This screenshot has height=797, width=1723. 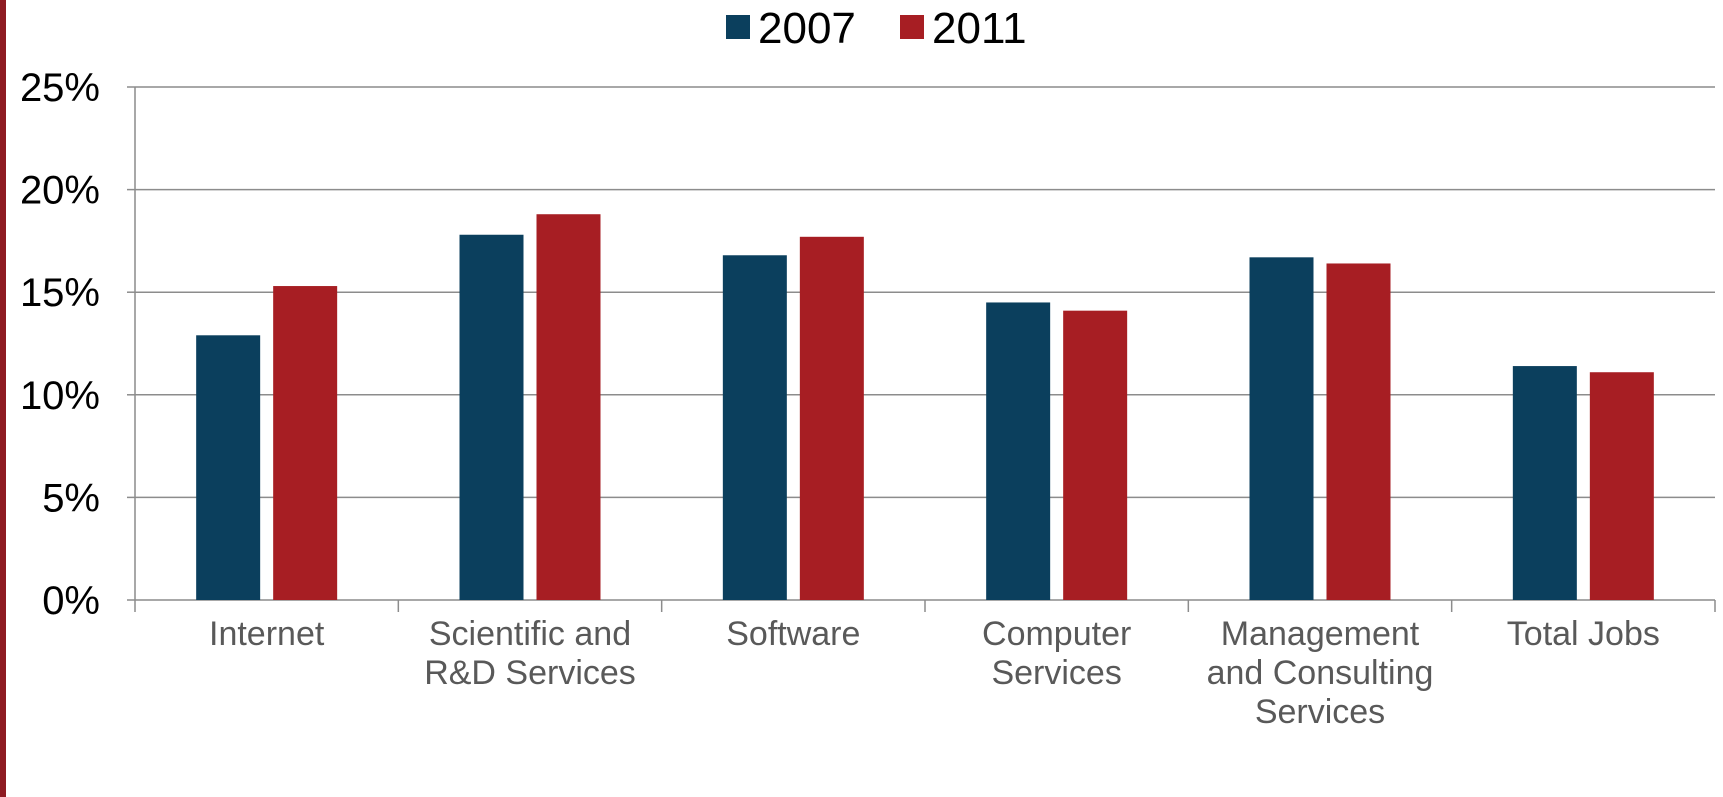 What do you see at coordinates (793, 634) in the screenshot?
I see `x-category-label: Software` at bounding box center [793, 634].